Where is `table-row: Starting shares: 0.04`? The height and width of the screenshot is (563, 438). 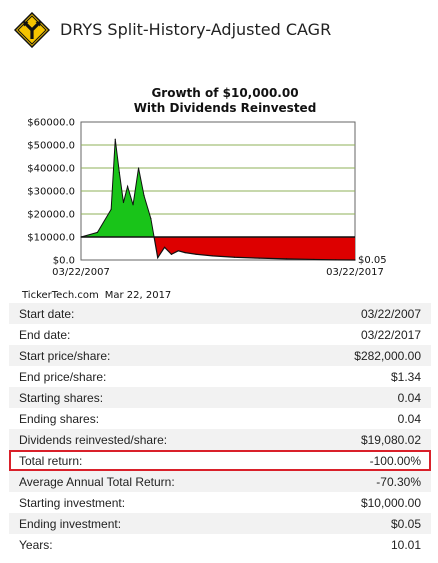 table-row: Starting shares: 0.04 is located at coordinates (220, 397).